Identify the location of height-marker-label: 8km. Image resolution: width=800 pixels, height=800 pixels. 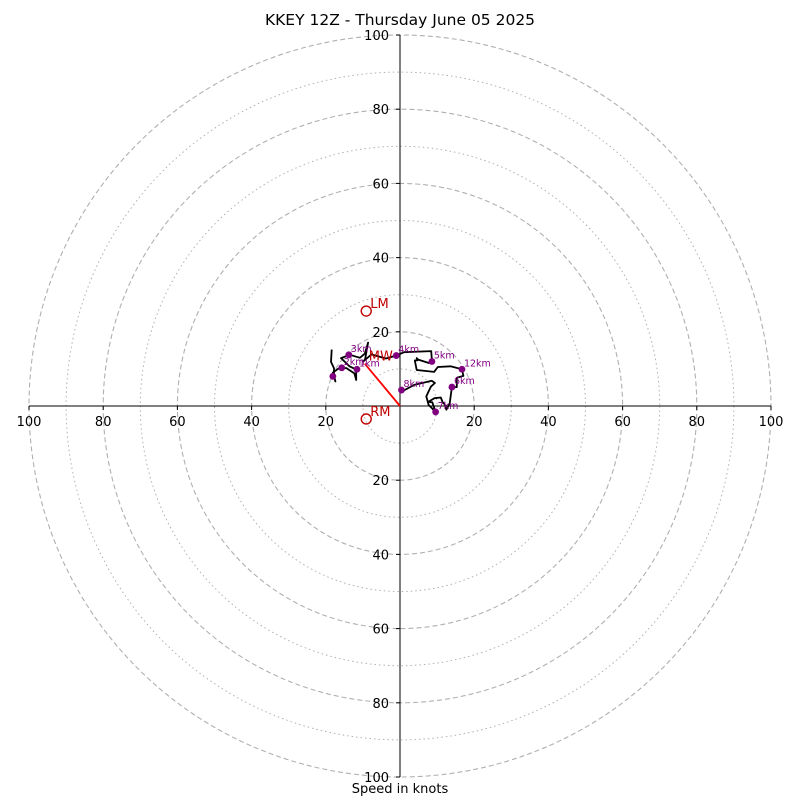
(413, 384).